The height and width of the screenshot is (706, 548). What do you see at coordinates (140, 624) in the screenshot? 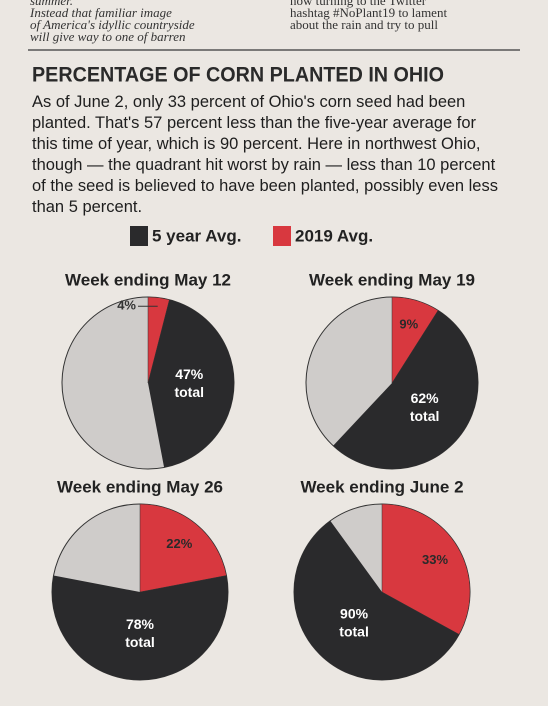
I see `data-label: 78%` at bounding box center [140, 624].